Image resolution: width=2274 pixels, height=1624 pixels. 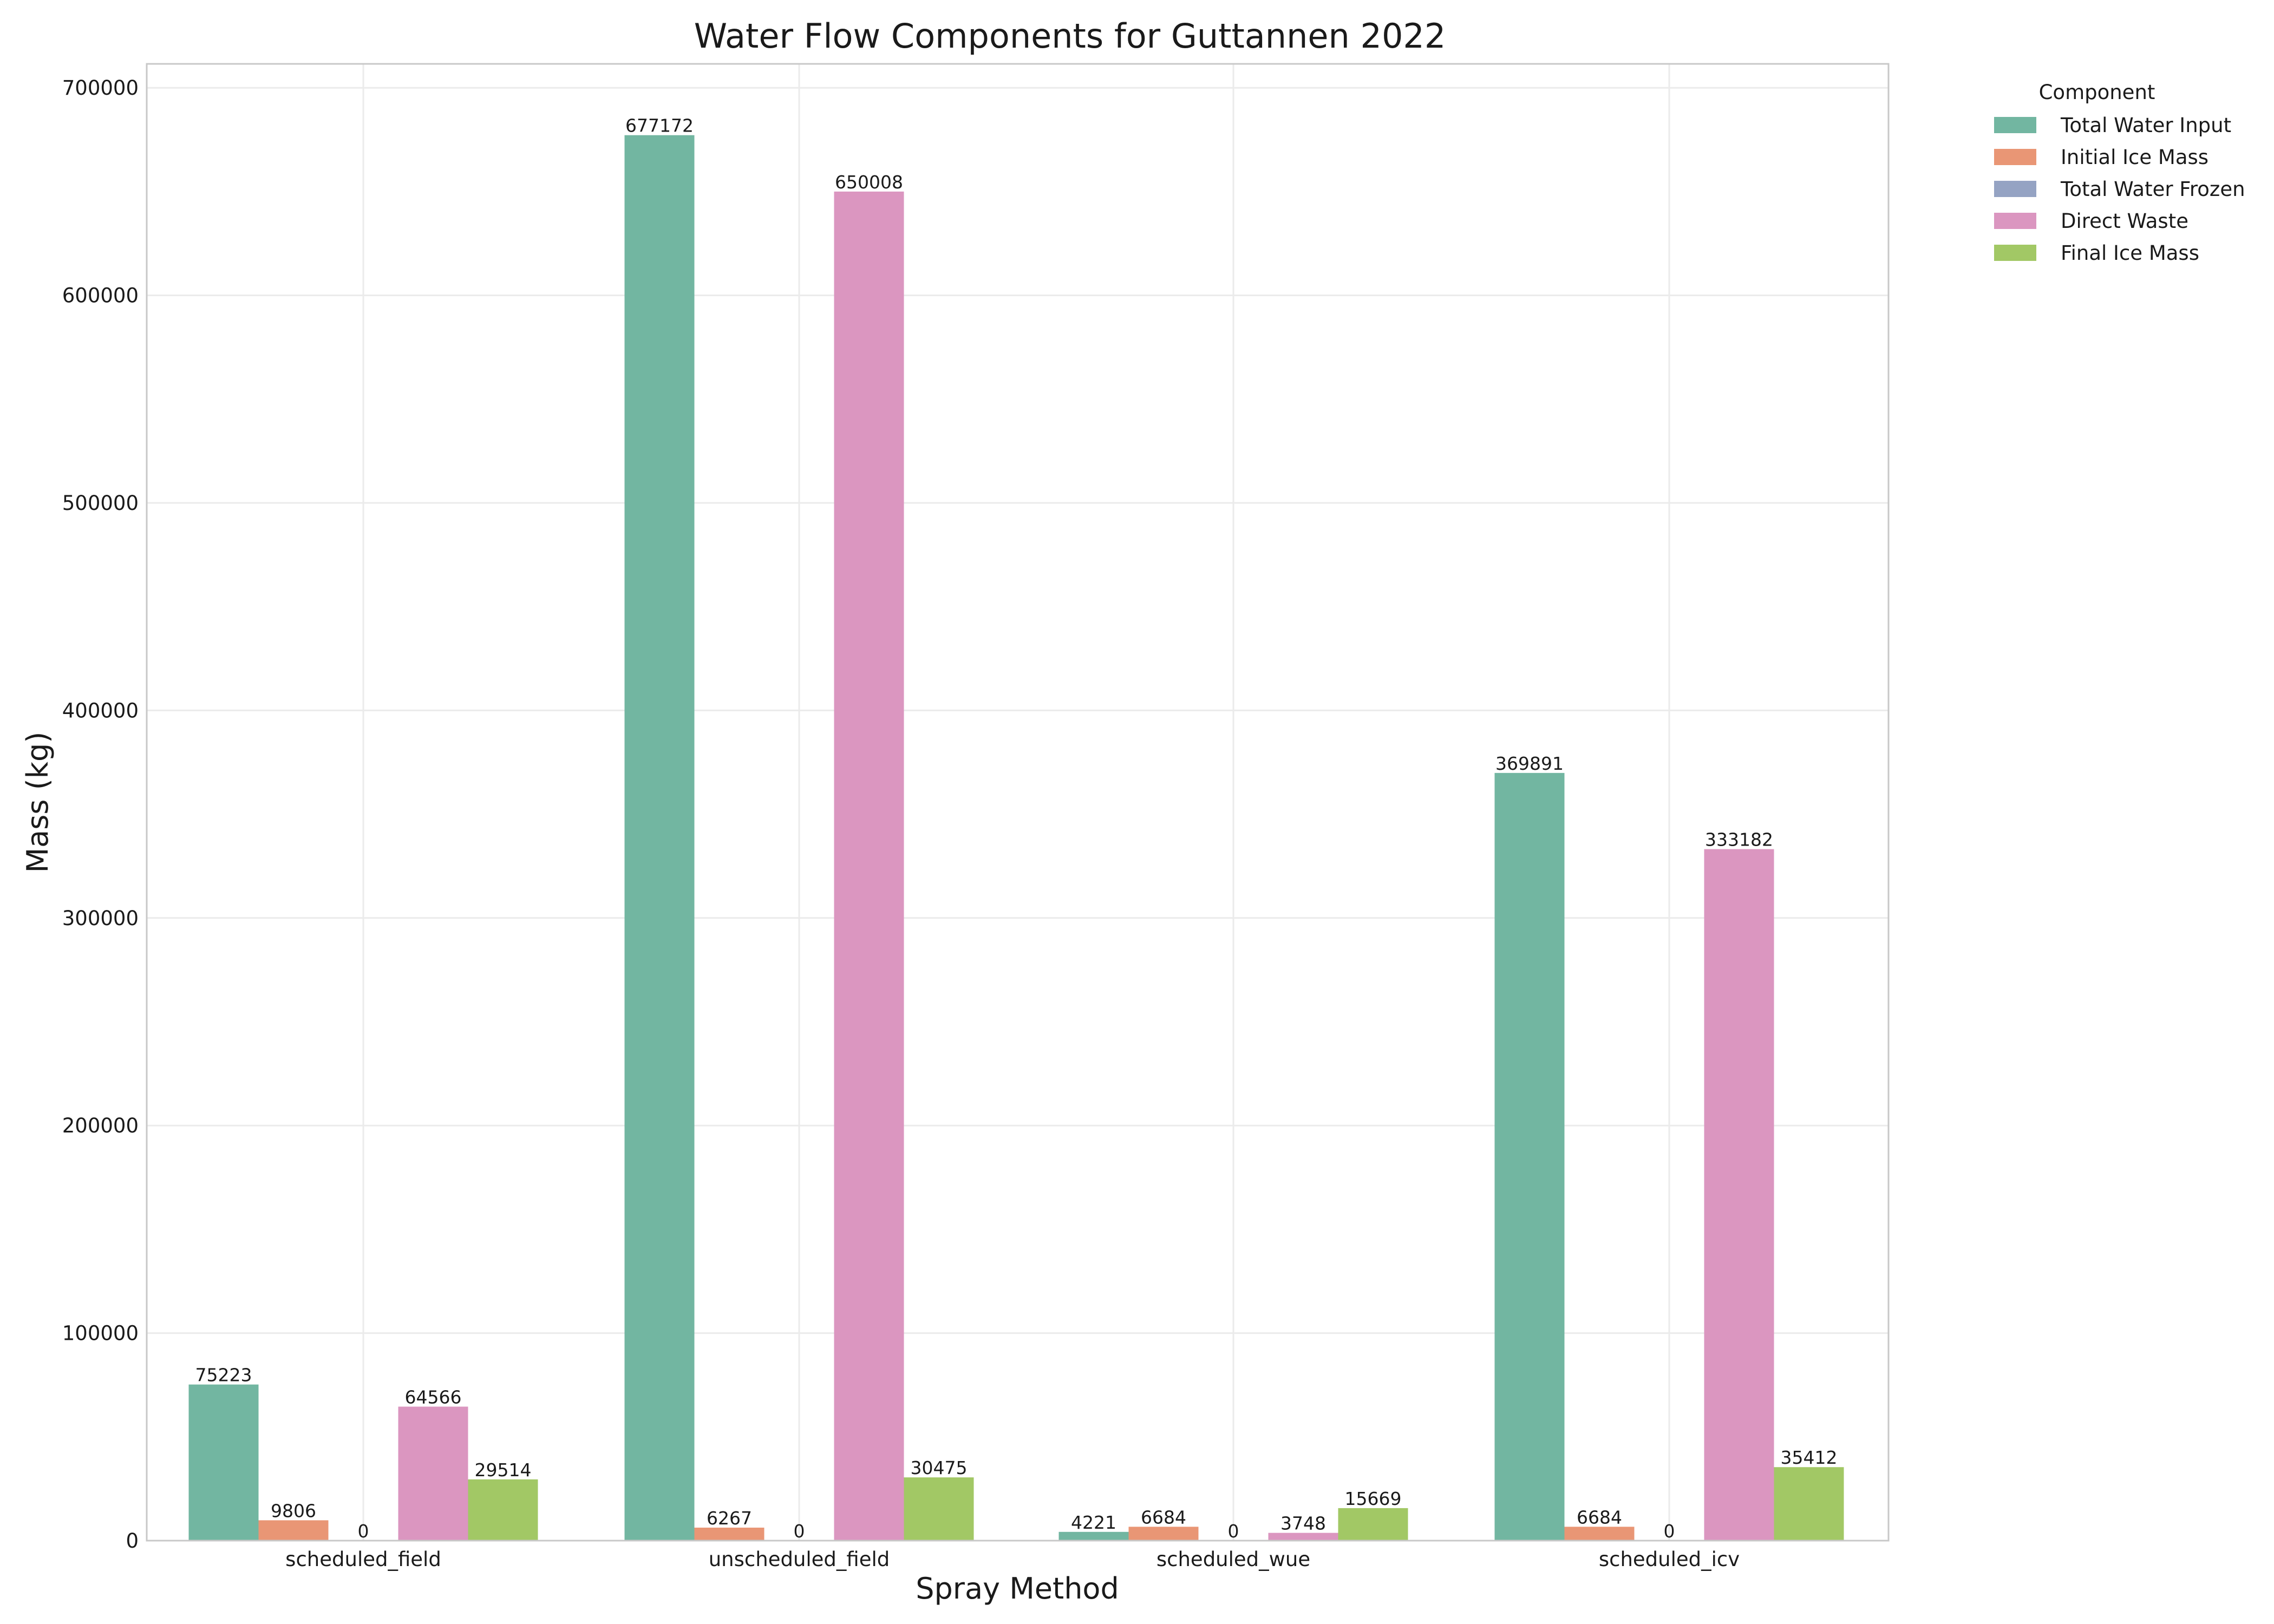 I want to click on y-tick-label: 700000, so click(x=101, y=88).